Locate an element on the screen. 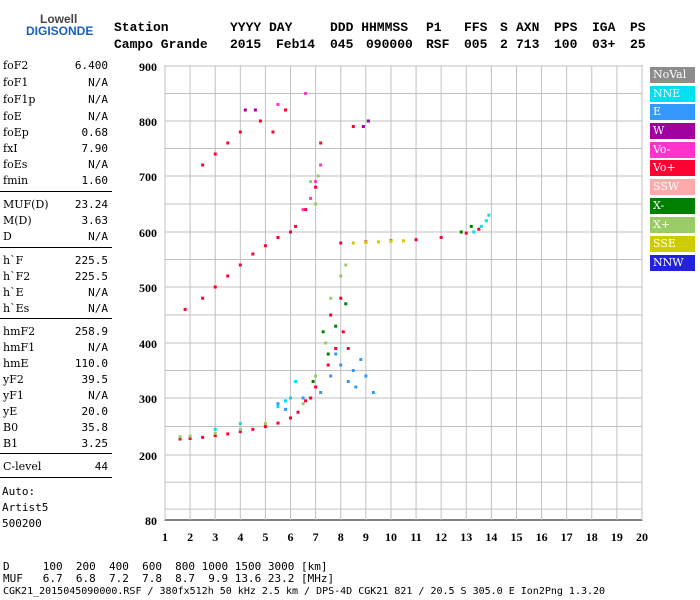 The image size is (700, 600). param-clevel-value: 44 is located at coordinates (101, 466).